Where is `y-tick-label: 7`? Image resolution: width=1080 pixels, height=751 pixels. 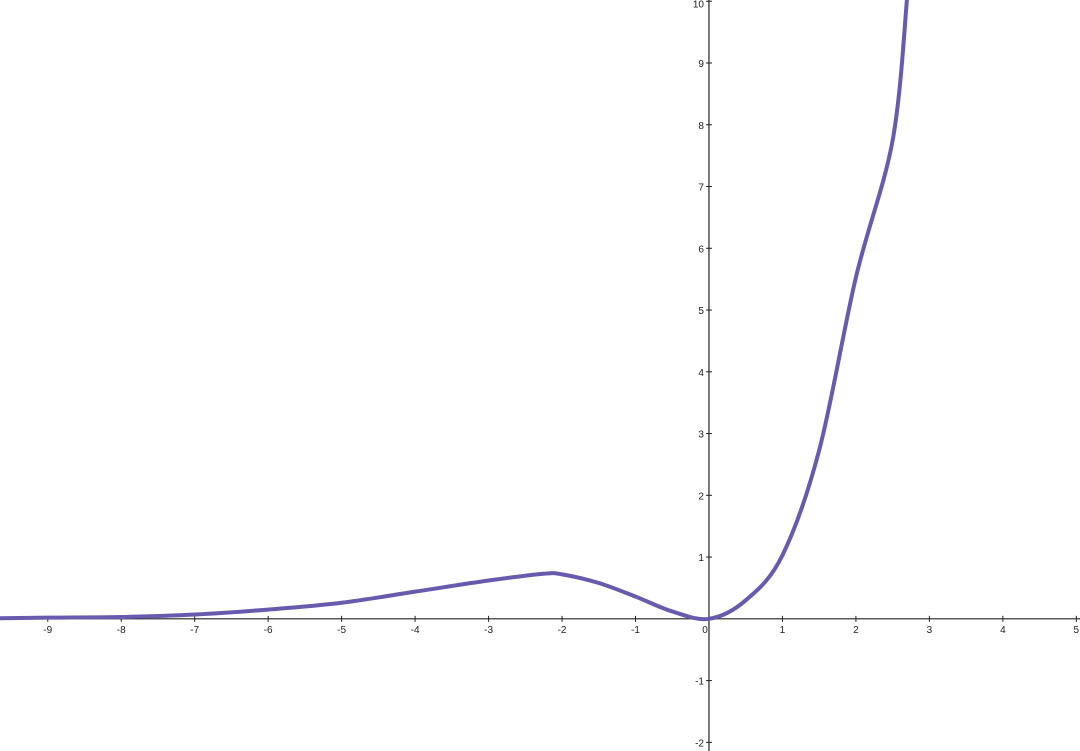 y-tick-label: 7 is located at coordinates (701, 188).